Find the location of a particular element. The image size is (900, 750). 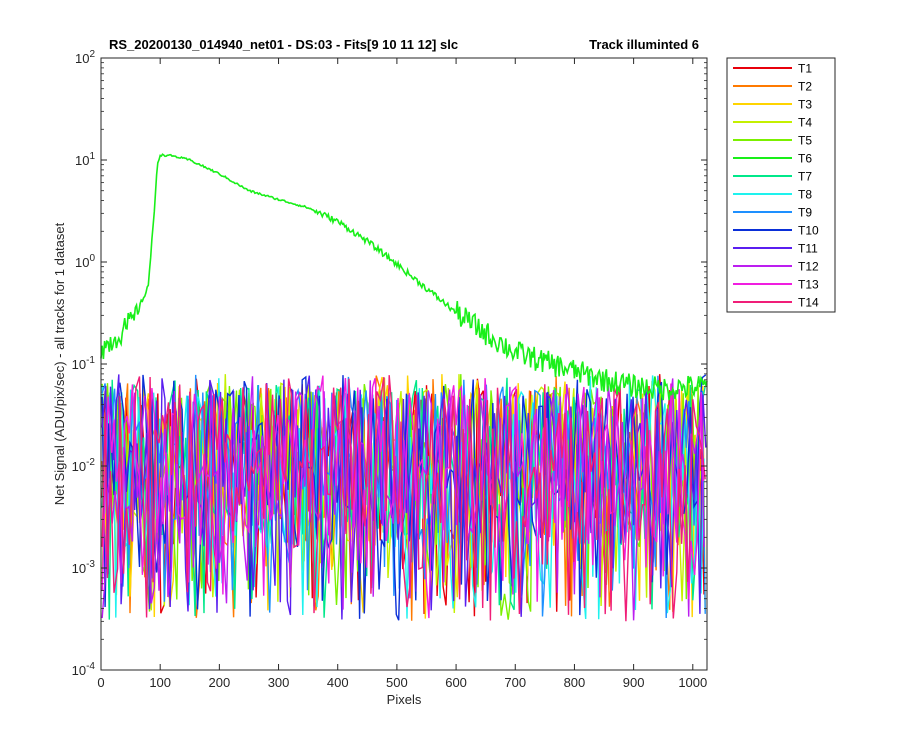

legend-label: T6 is located at coordinates (805, 159).